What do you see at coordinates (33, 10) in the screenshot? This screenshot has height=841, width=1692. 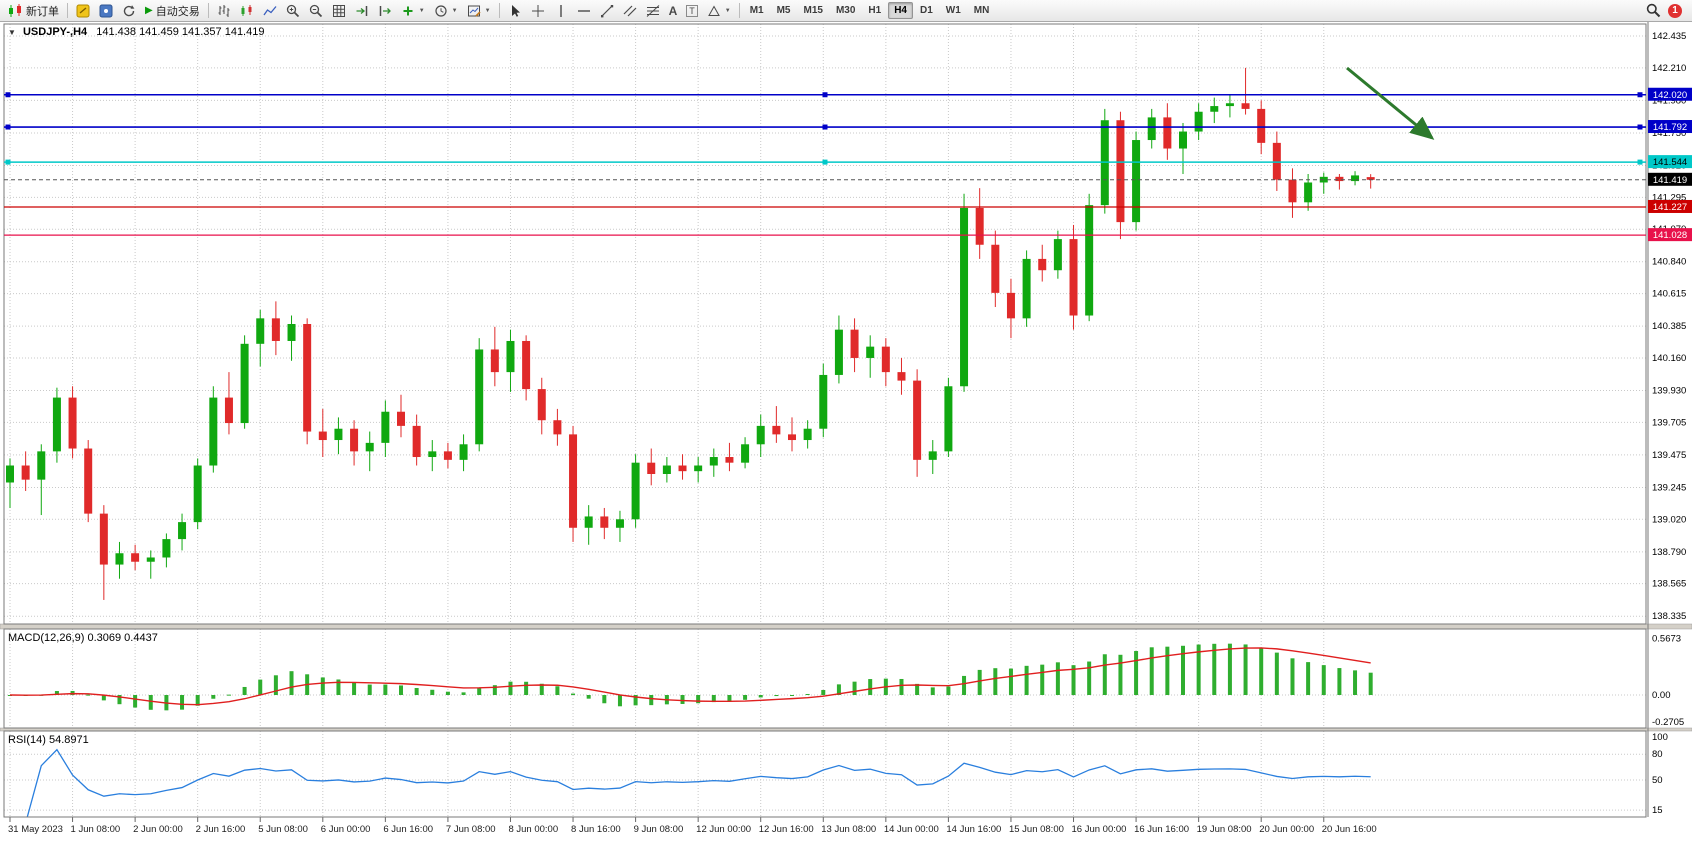 I see `new-order-button: 新订单` at bounding box center [33, 10].